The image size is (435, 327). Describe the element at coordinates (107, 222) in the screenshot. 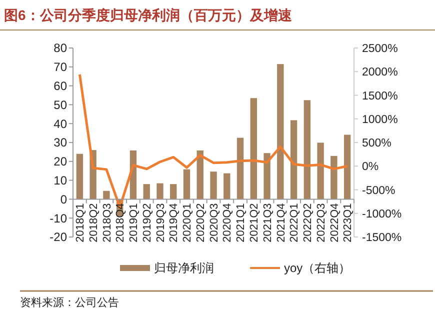

I see `x-tick-label: 2018Q3` at that location.